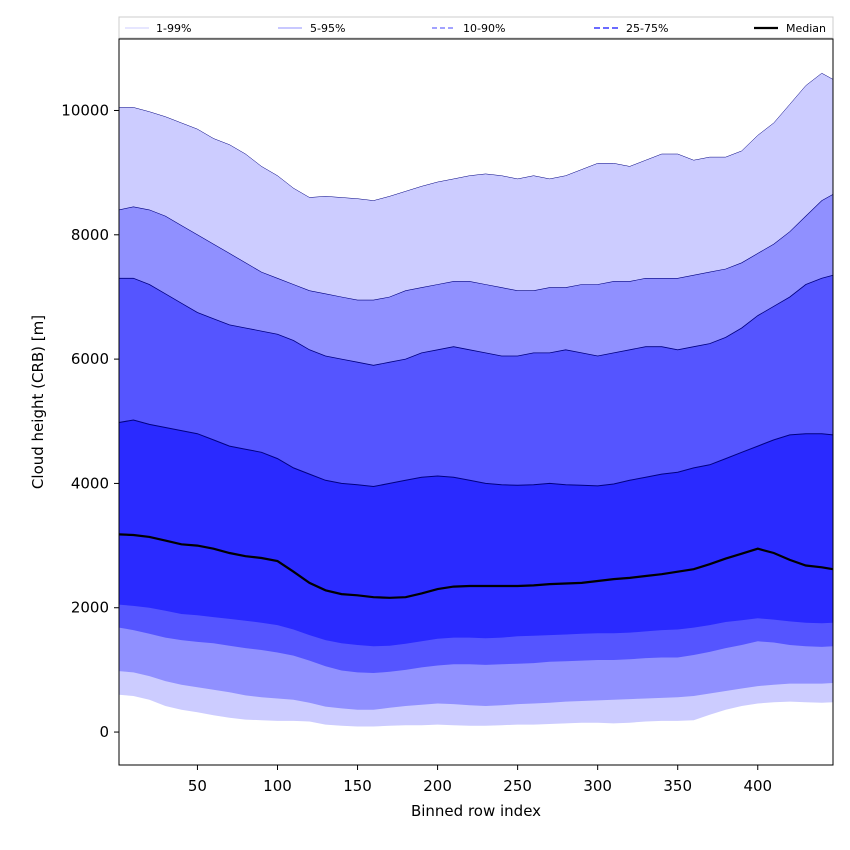 The width and height of the screenshot is (850, 850). Describe the element at coordinates (104, 732) in the screenshot. I see `y-tick-label: 0` at that location.